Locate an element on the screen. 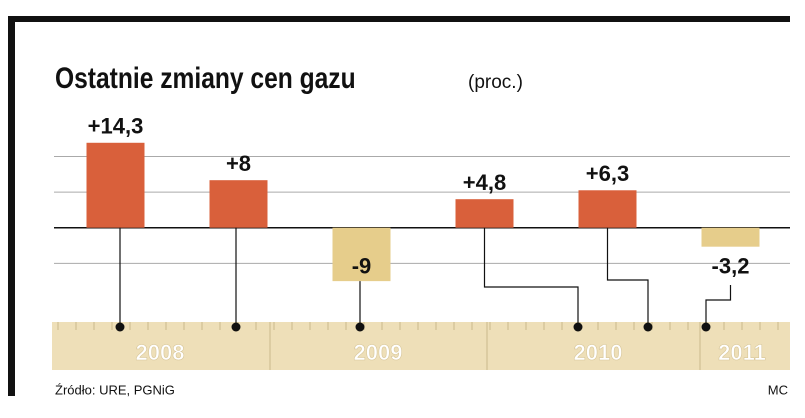 This screenshot has height=418, width=805. frame-left is located at coordinates (11, 206).